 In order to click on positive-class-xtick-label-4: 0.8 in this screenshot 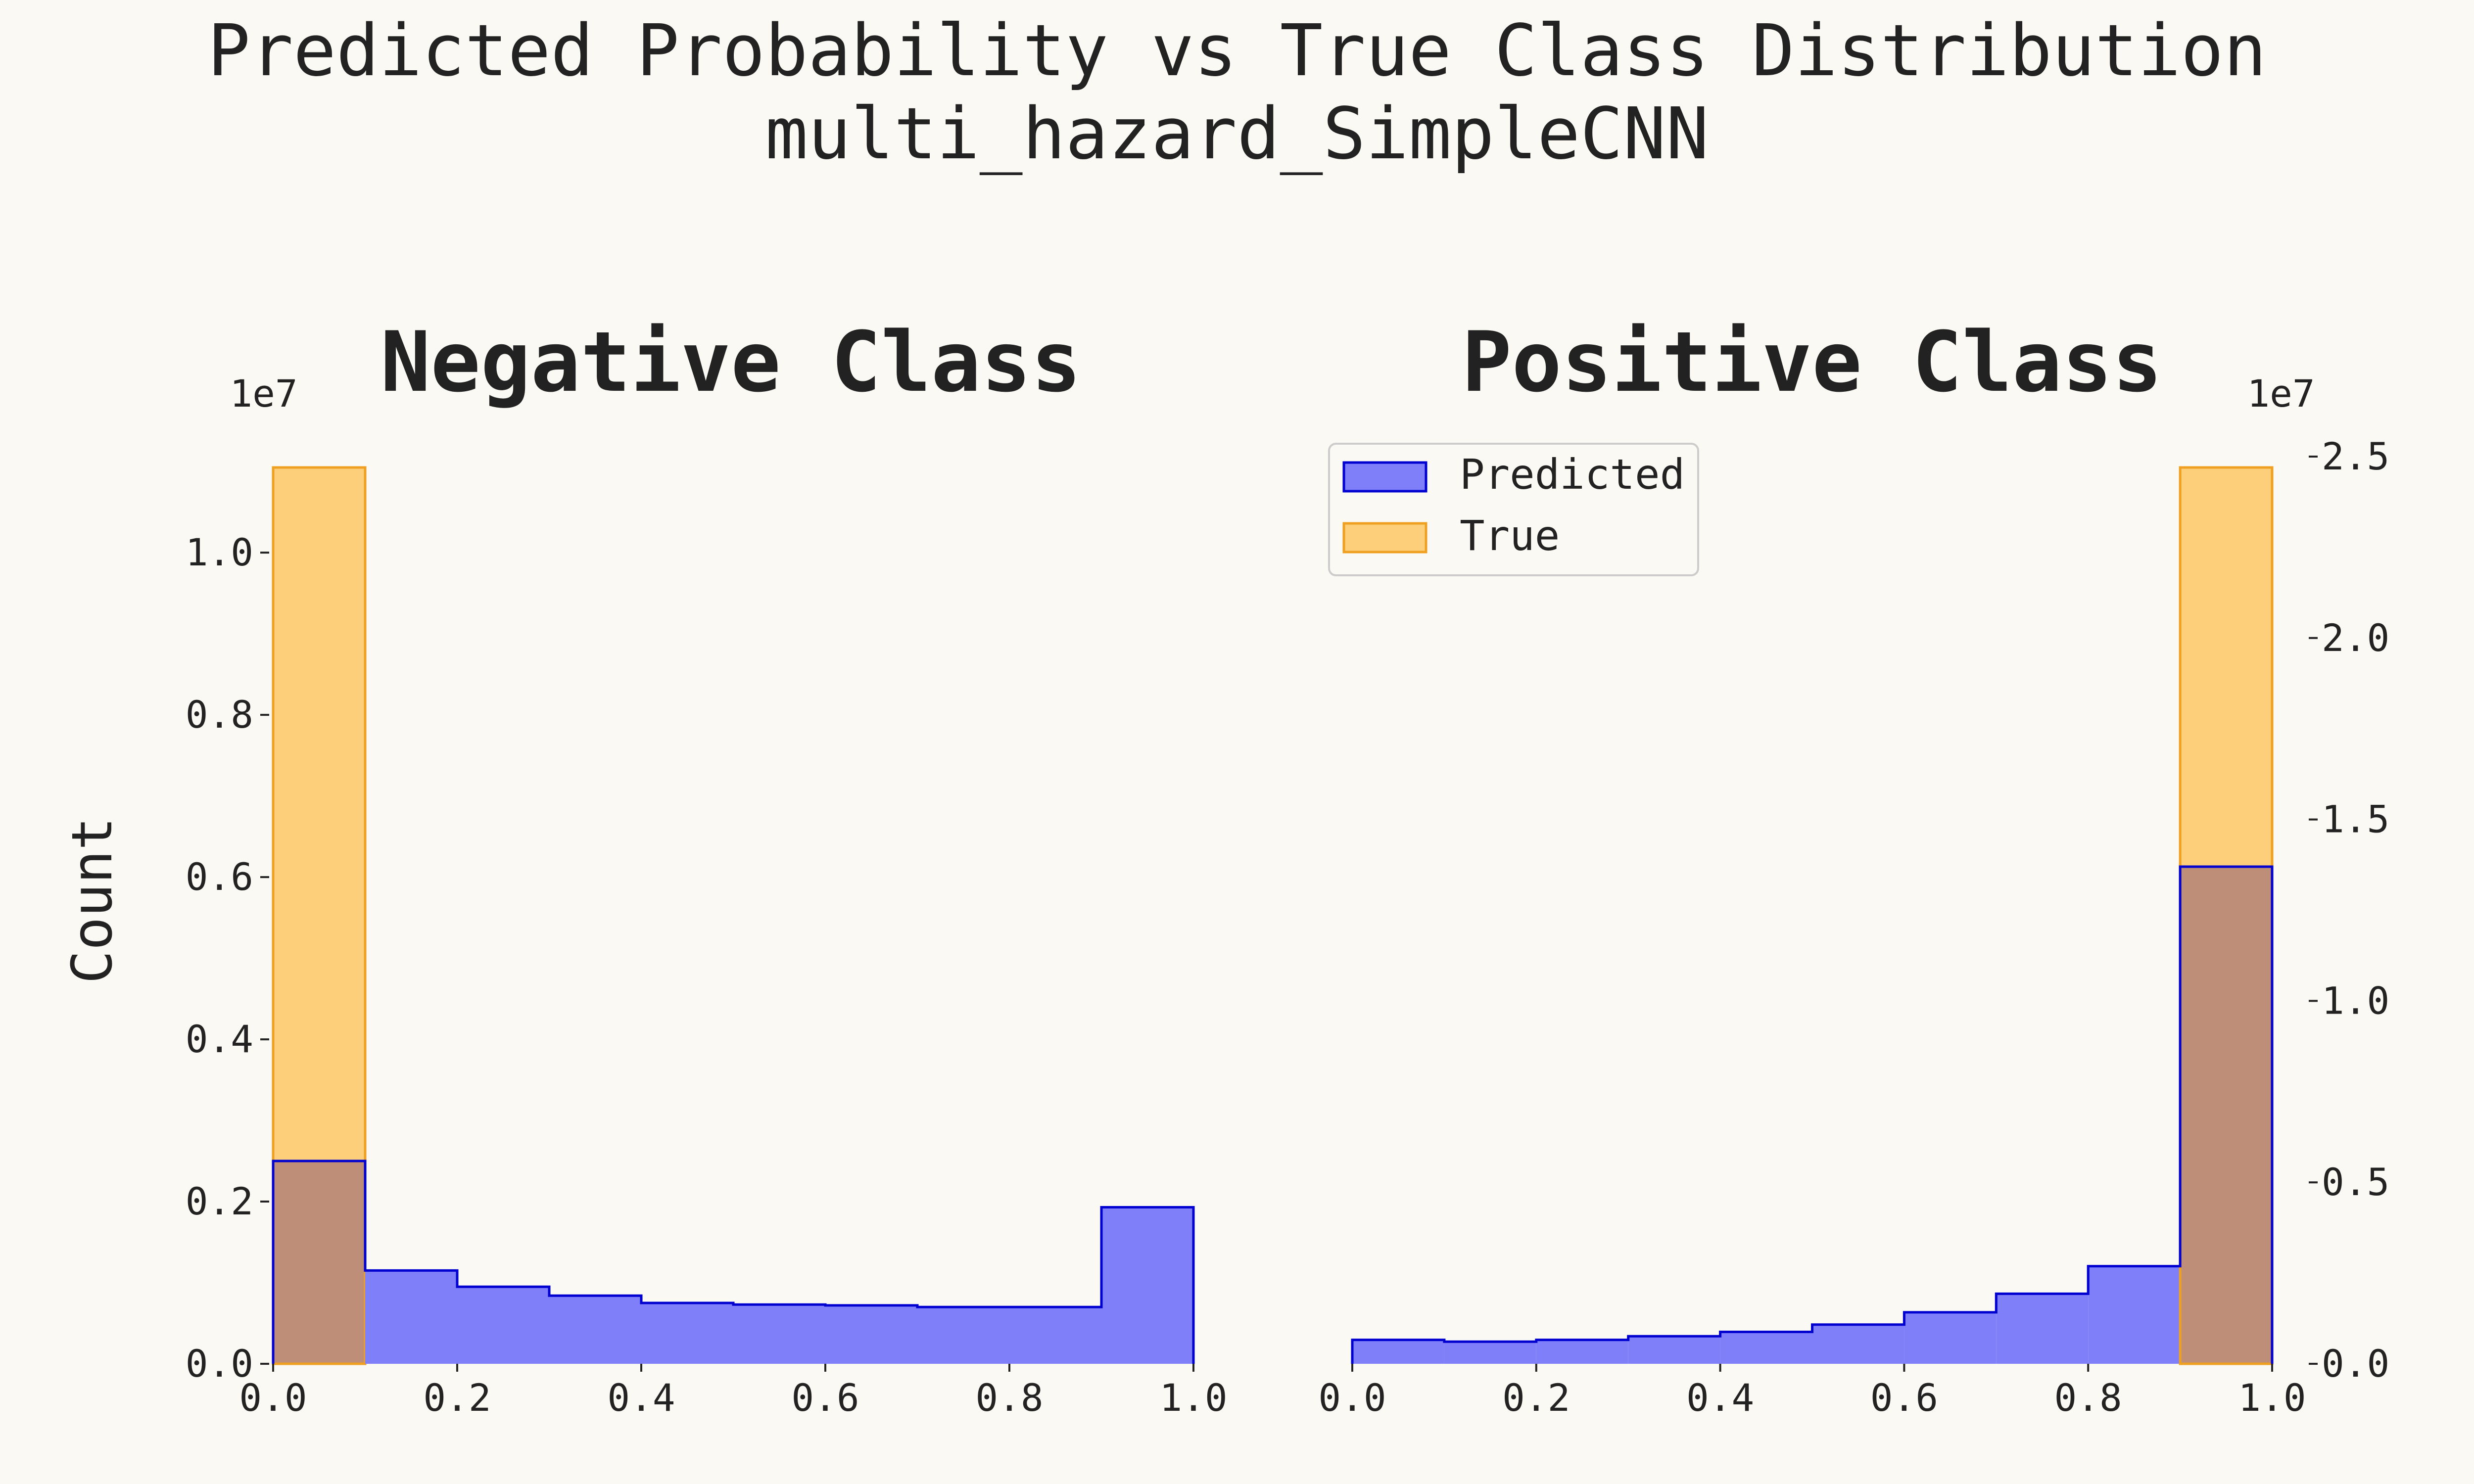, I will do `click(2088, 1398)`.